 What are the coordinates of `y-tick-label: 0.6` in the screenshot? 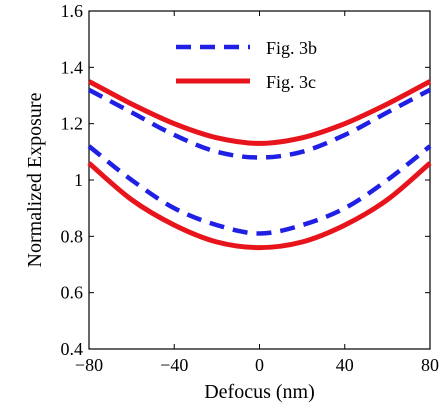 It's located at (72, 293).